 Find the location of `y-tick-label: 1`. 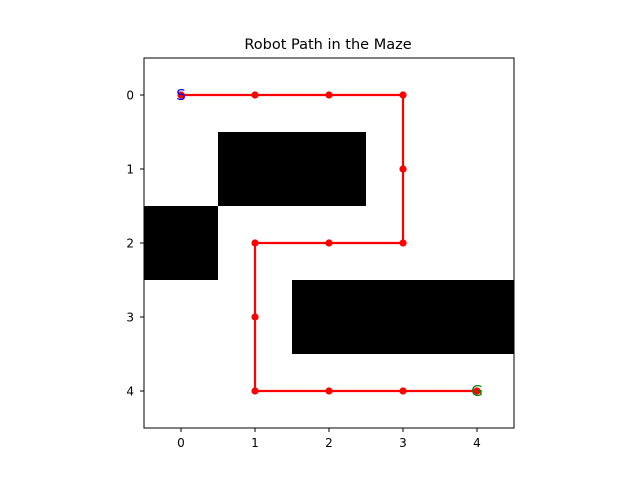

y-tick-label: 1 is located at coordinates (130, 170).